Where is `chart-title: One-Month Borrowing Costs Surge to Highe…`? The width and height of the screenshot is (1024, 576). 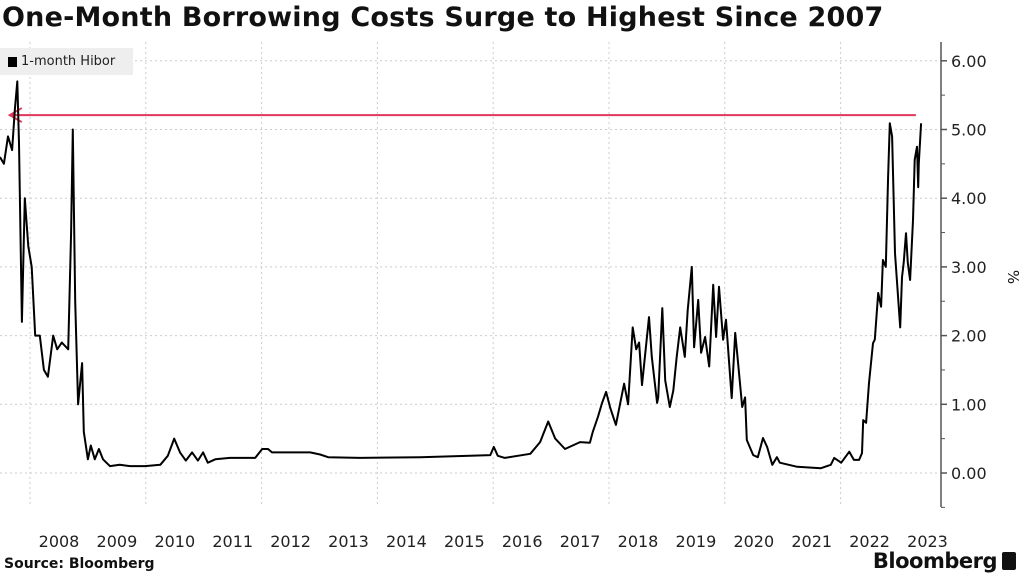
chart-title: One-Month Borrowing Costs Surge to Highe… is located at coordinates (443, 17).